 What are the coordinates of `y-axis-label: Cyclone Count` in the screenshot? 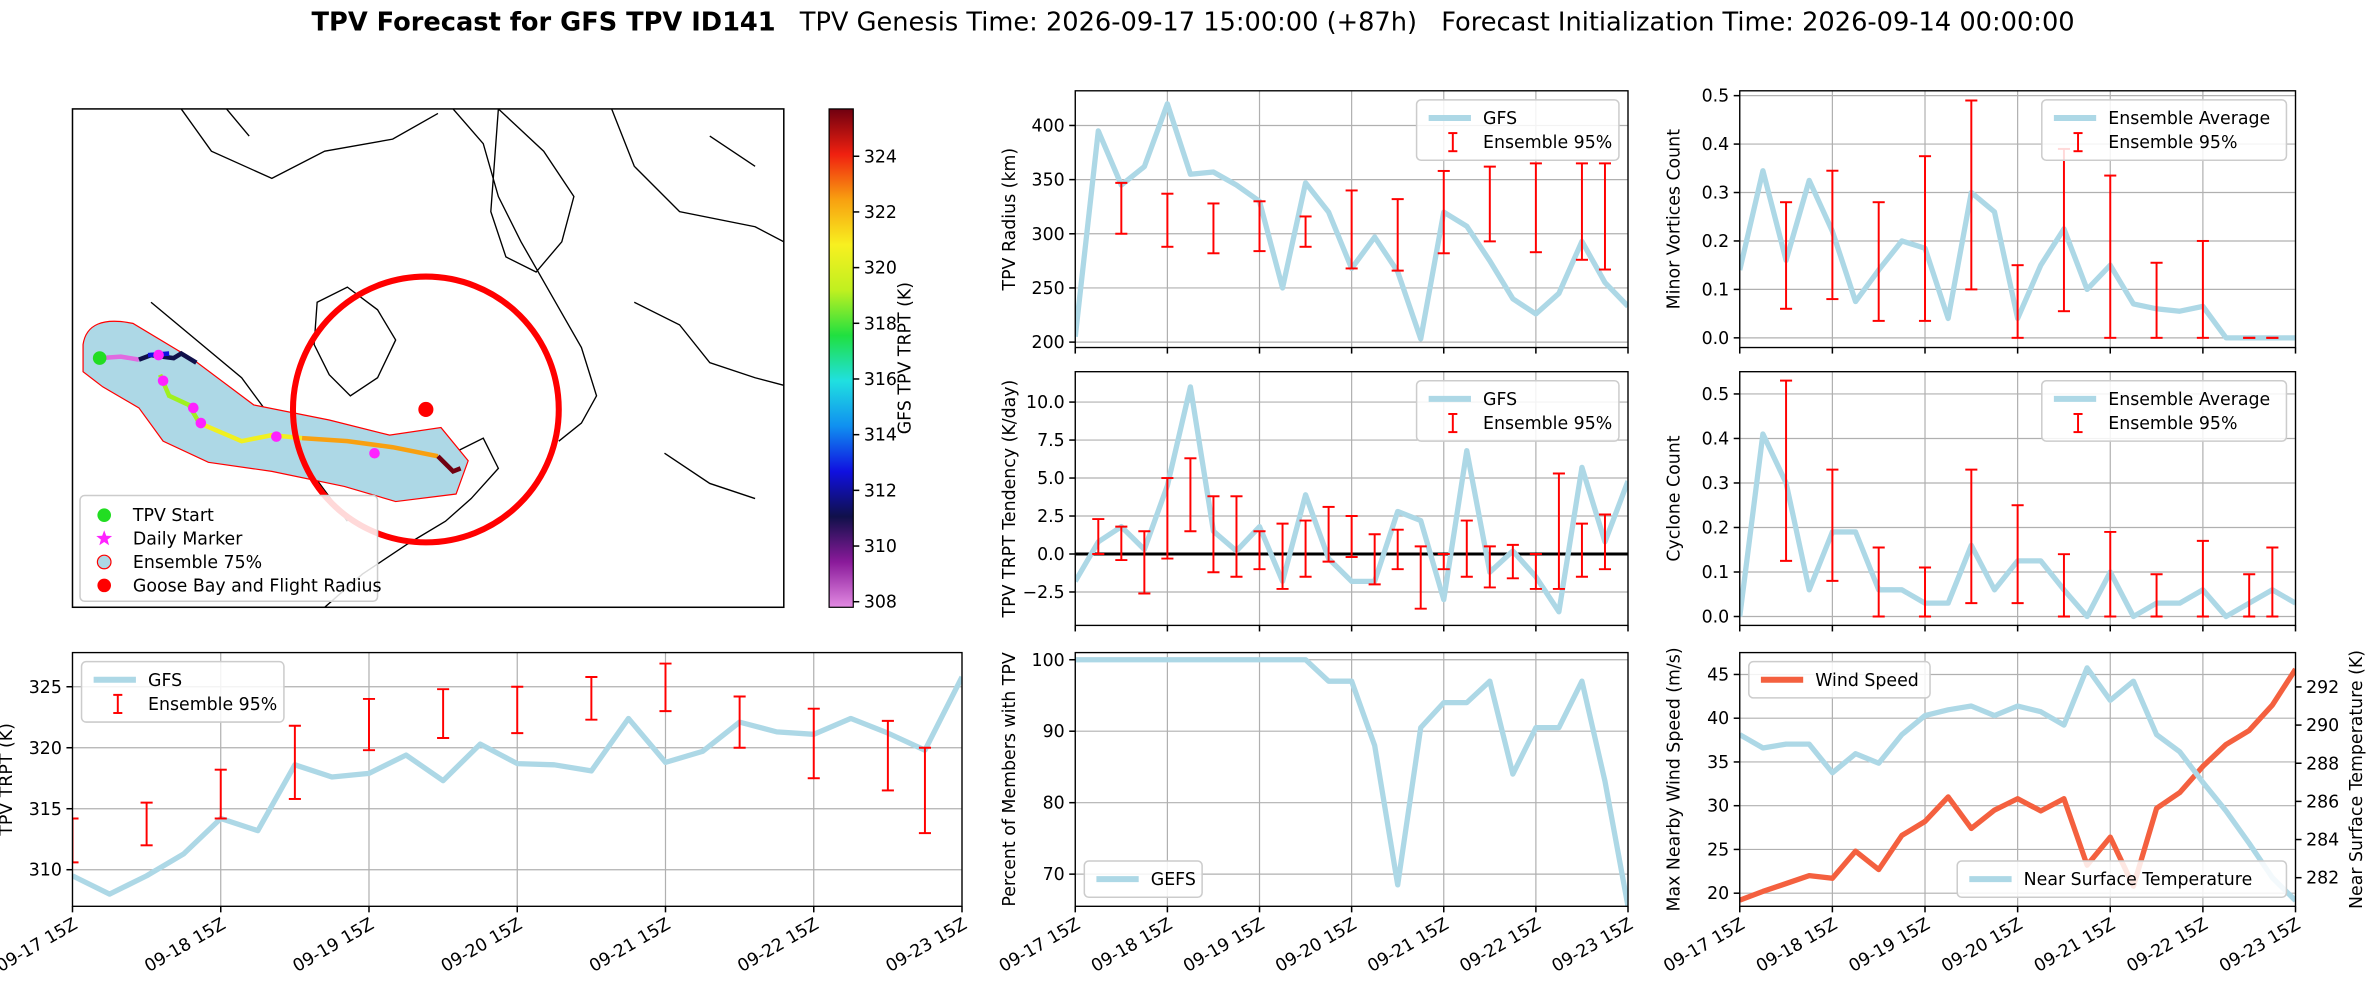 It's located at (1674, 498).